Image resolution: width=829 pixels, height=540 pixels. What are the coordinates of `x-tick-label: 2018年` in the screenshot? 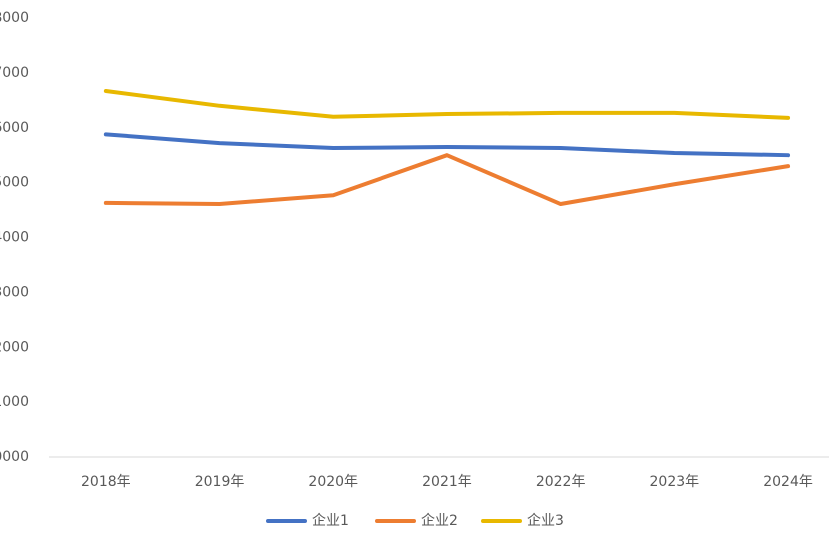 It's located at (106, 482).